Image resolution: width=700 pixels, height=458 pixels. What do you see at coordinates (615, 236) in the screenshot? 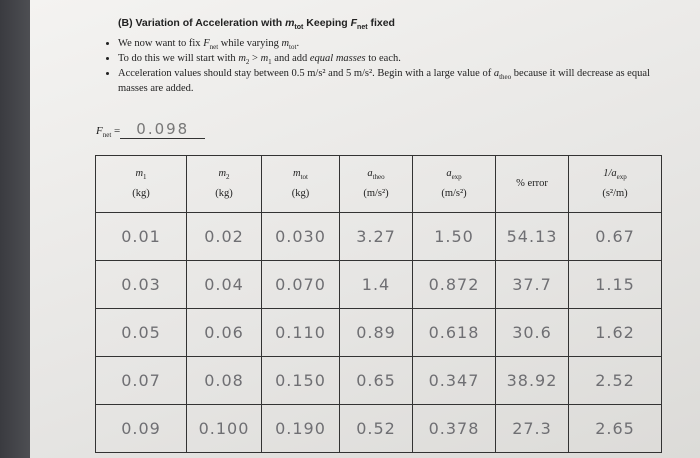
I see `table-cell: 0.67` at bounding box center [615, 236].